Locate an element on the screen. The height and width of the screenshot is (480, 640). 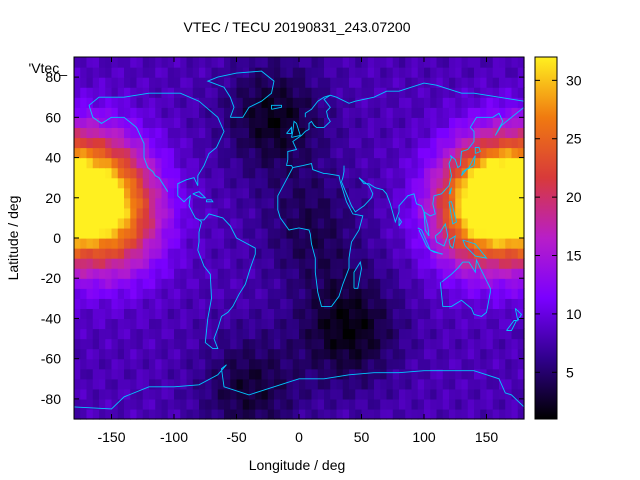
coastline is located at coordinates (400, 221).